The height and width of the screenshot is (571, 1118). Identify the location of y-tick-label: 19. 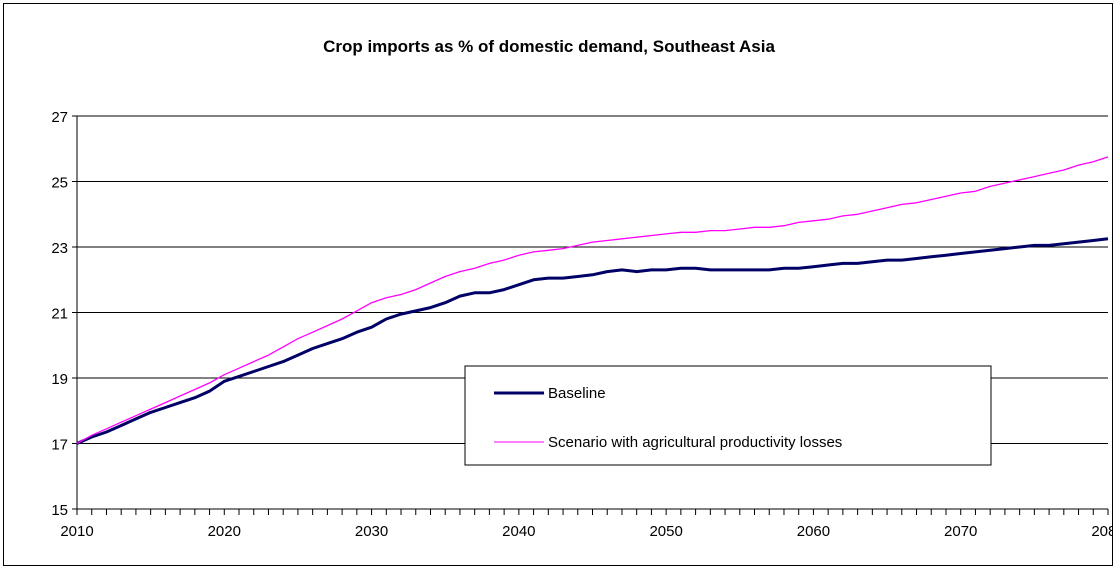
(59, 379).